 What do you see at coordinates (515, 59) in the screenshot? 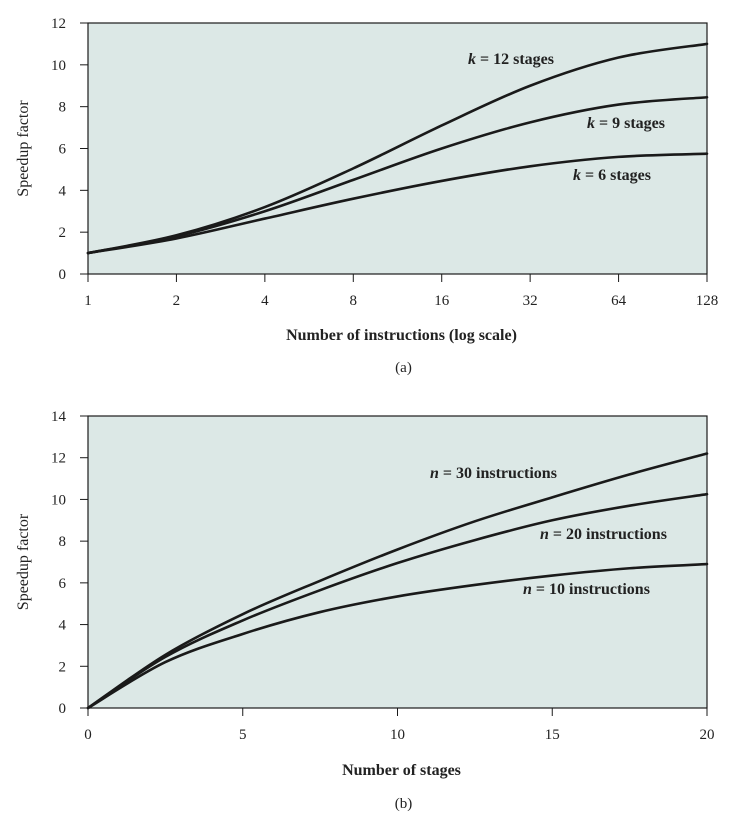
I see `series-label-text: = 12 stages` at bounding box center [515, 59].